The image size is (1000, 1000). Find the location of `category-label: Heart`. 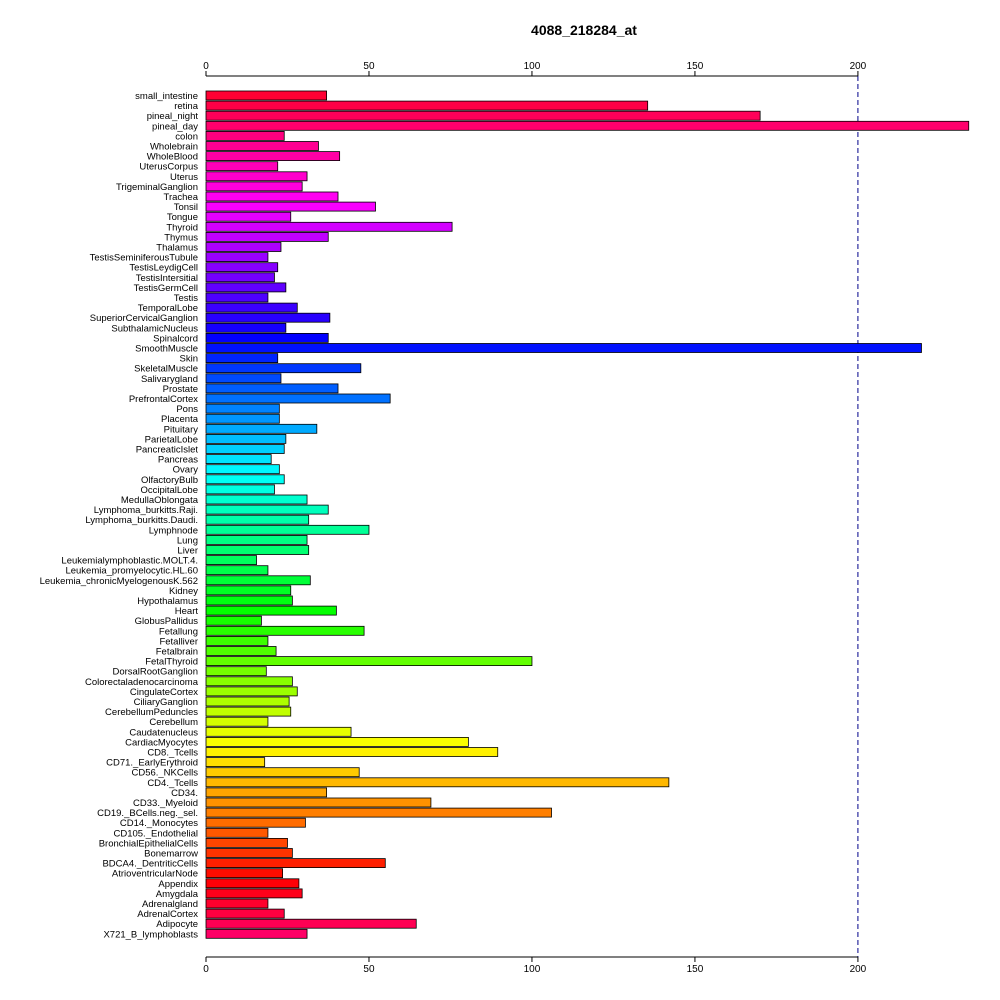

category-label: Heart is located at coordinates (187, 611).